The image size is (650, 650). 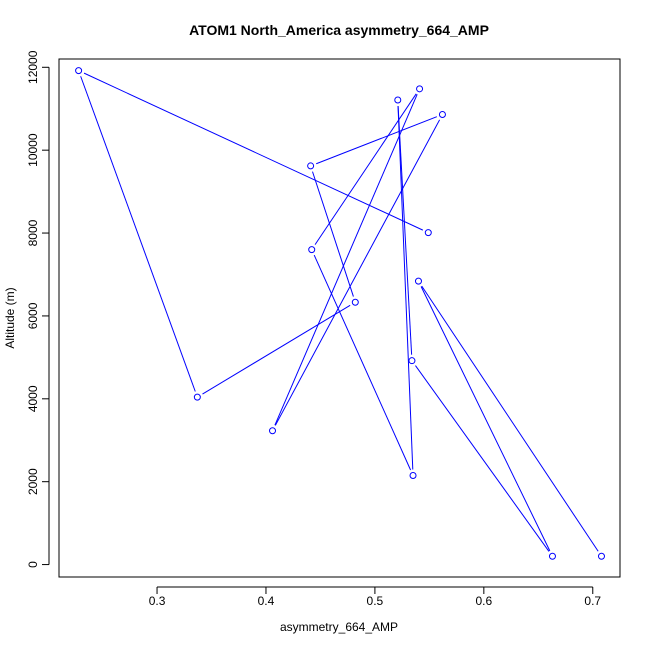 What do you see at coordinates (33, 67) in the screenshot?
I see `y-tick-label: 12000` at bounding box center [33, 67].